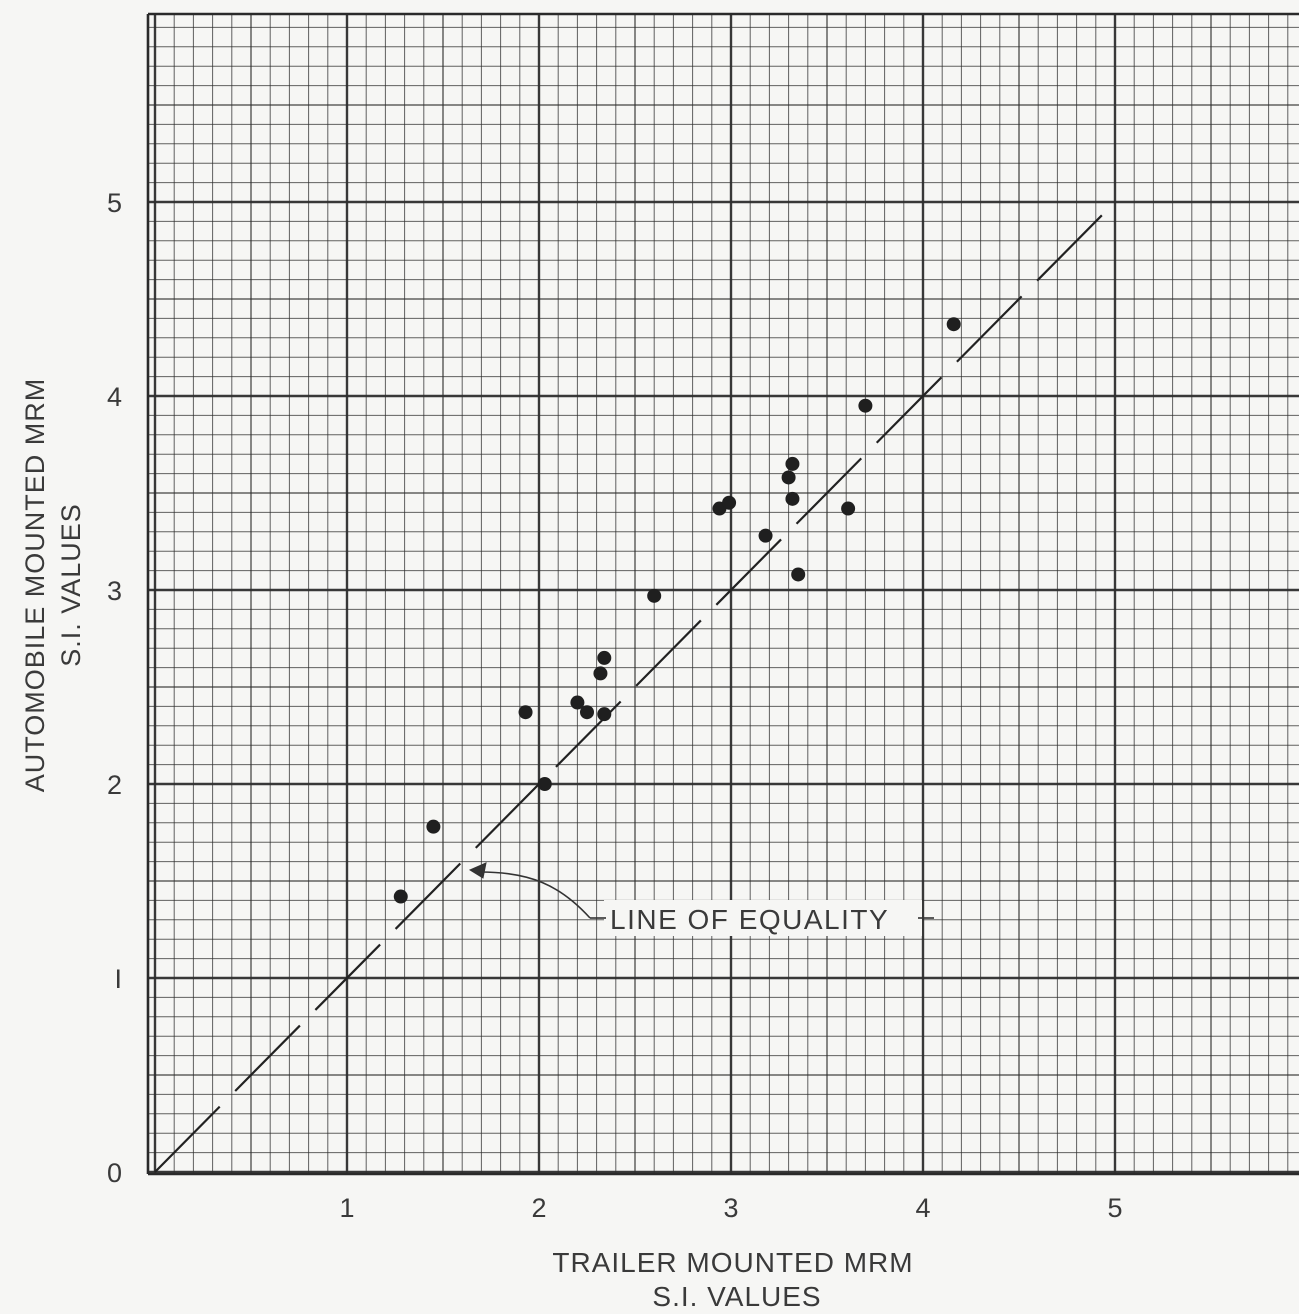 This screenshot has height=1314, width=1299. Describe the element at coordinates (35, 585) in the screenshot. I see `y-axis-title-line-1: AUTOMOBILE MOUNTED MRM` at that location.